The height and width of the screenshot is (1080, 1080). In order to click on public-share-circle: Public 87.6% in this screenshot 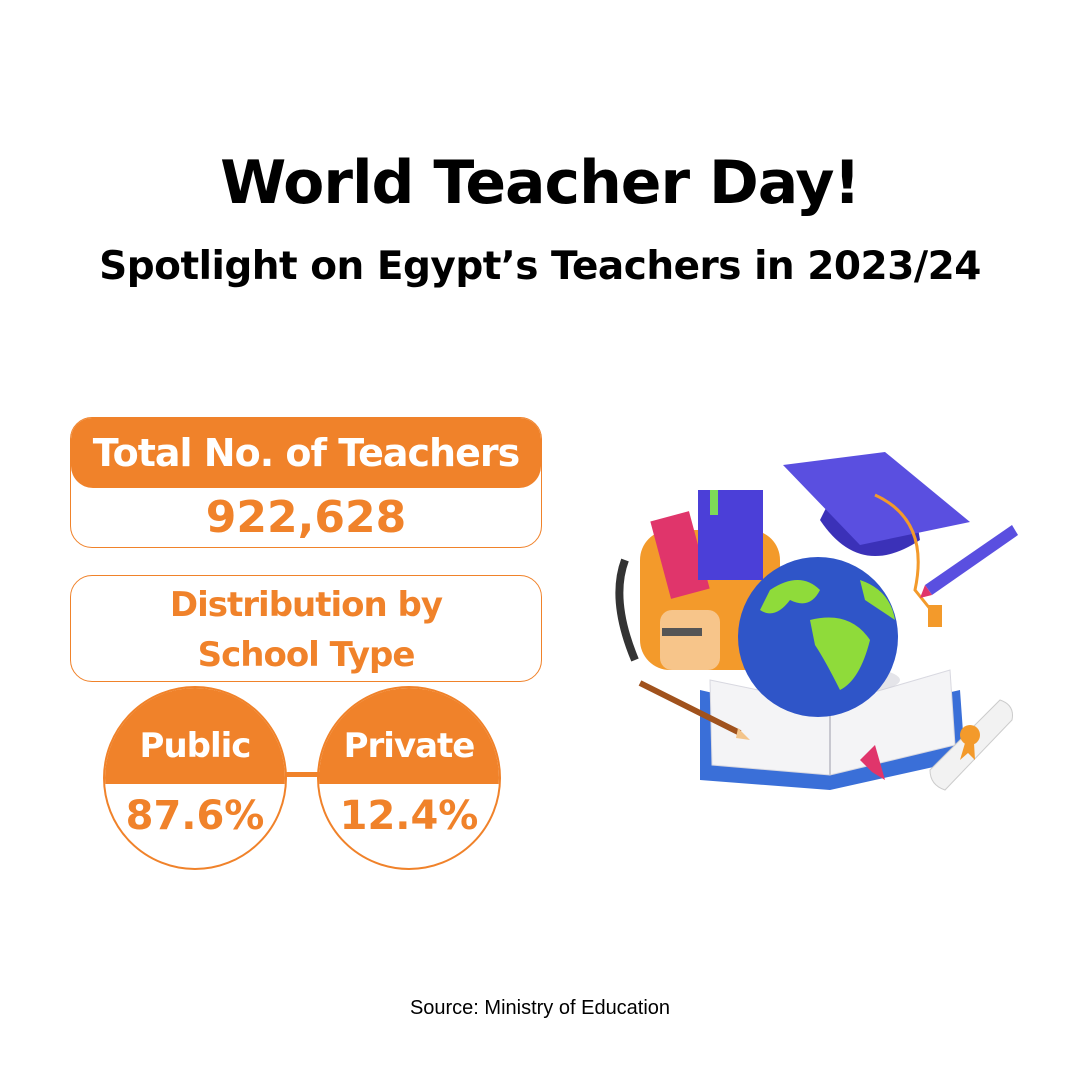, I will do `click(195, 778)`.